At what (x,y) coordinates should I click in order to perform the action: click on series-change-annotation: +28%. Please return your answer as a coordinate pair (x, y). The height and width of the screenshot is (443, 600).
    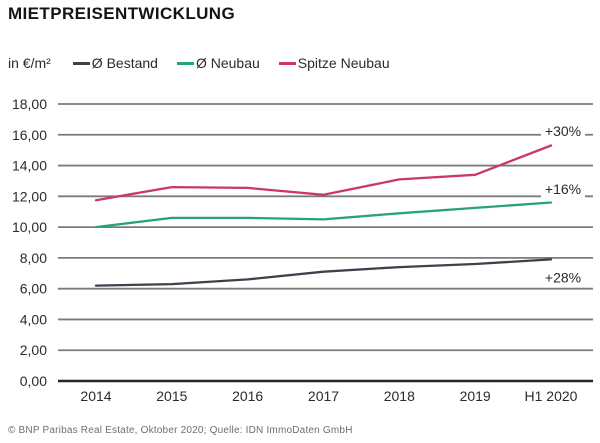
    Looking at the image, I should click on (563, 277).